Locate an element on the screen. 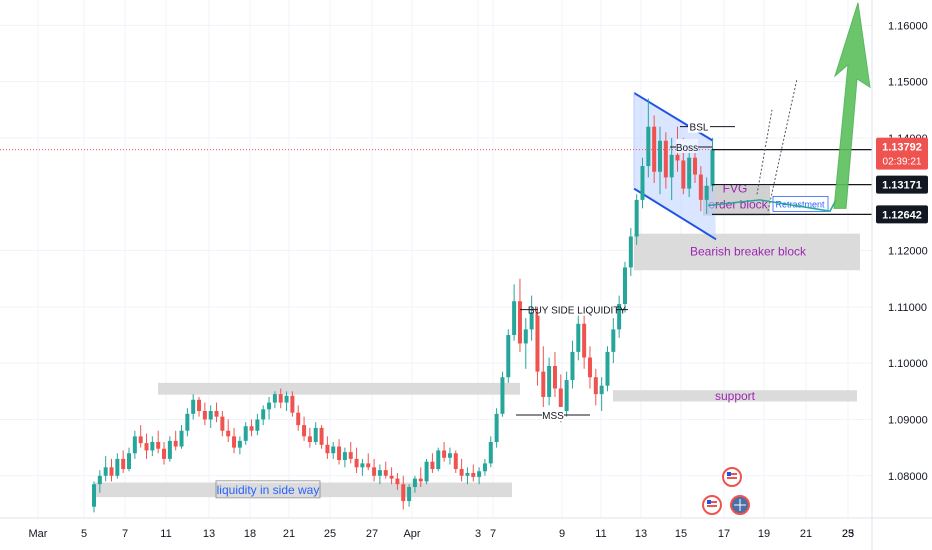 The width and height of the screenshot is (932, 550). zone-label-liquidity: liquidity in side way is located at coordinates (268, 490).